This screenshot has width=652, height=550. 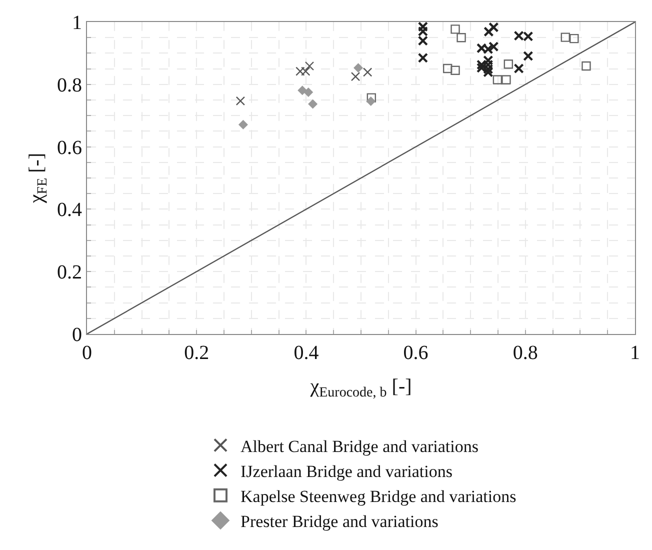 What do you see at coordinates (346, 471) in the screenshot?
I see `legend-label: IJzerlaan Bridge and variations` at bounding box center [346, 471].